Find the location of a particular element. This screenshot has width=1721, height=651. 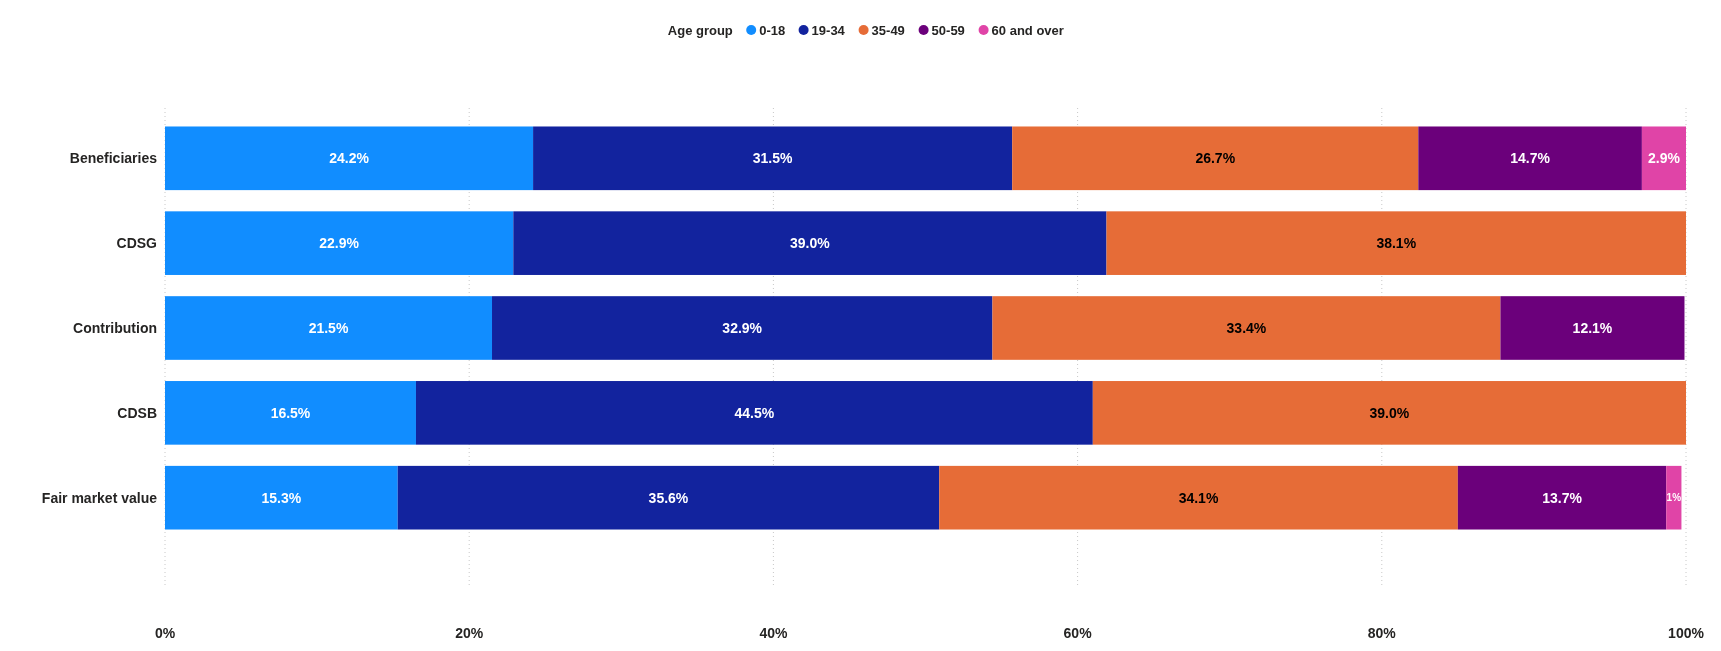

y-tick-label: CDSG is located at coordinates (137, 243).